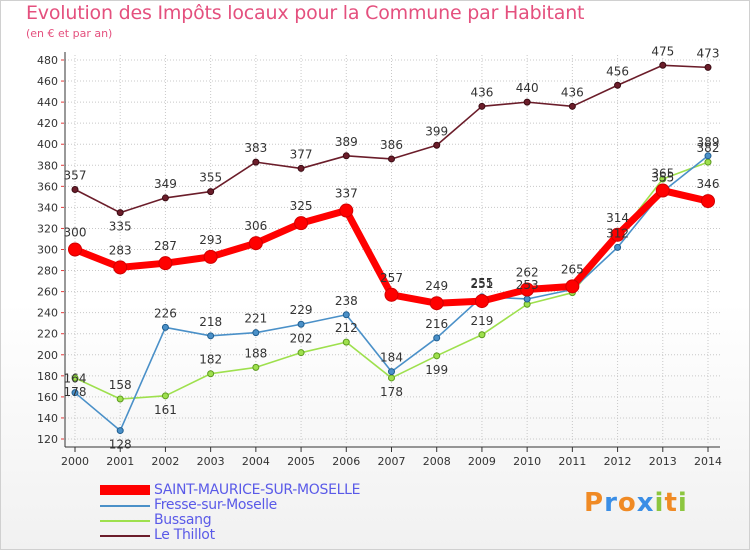 The height and width of the screenshot is (550, 750). I want to click on y-tick-label: 340, so click(47, 207).